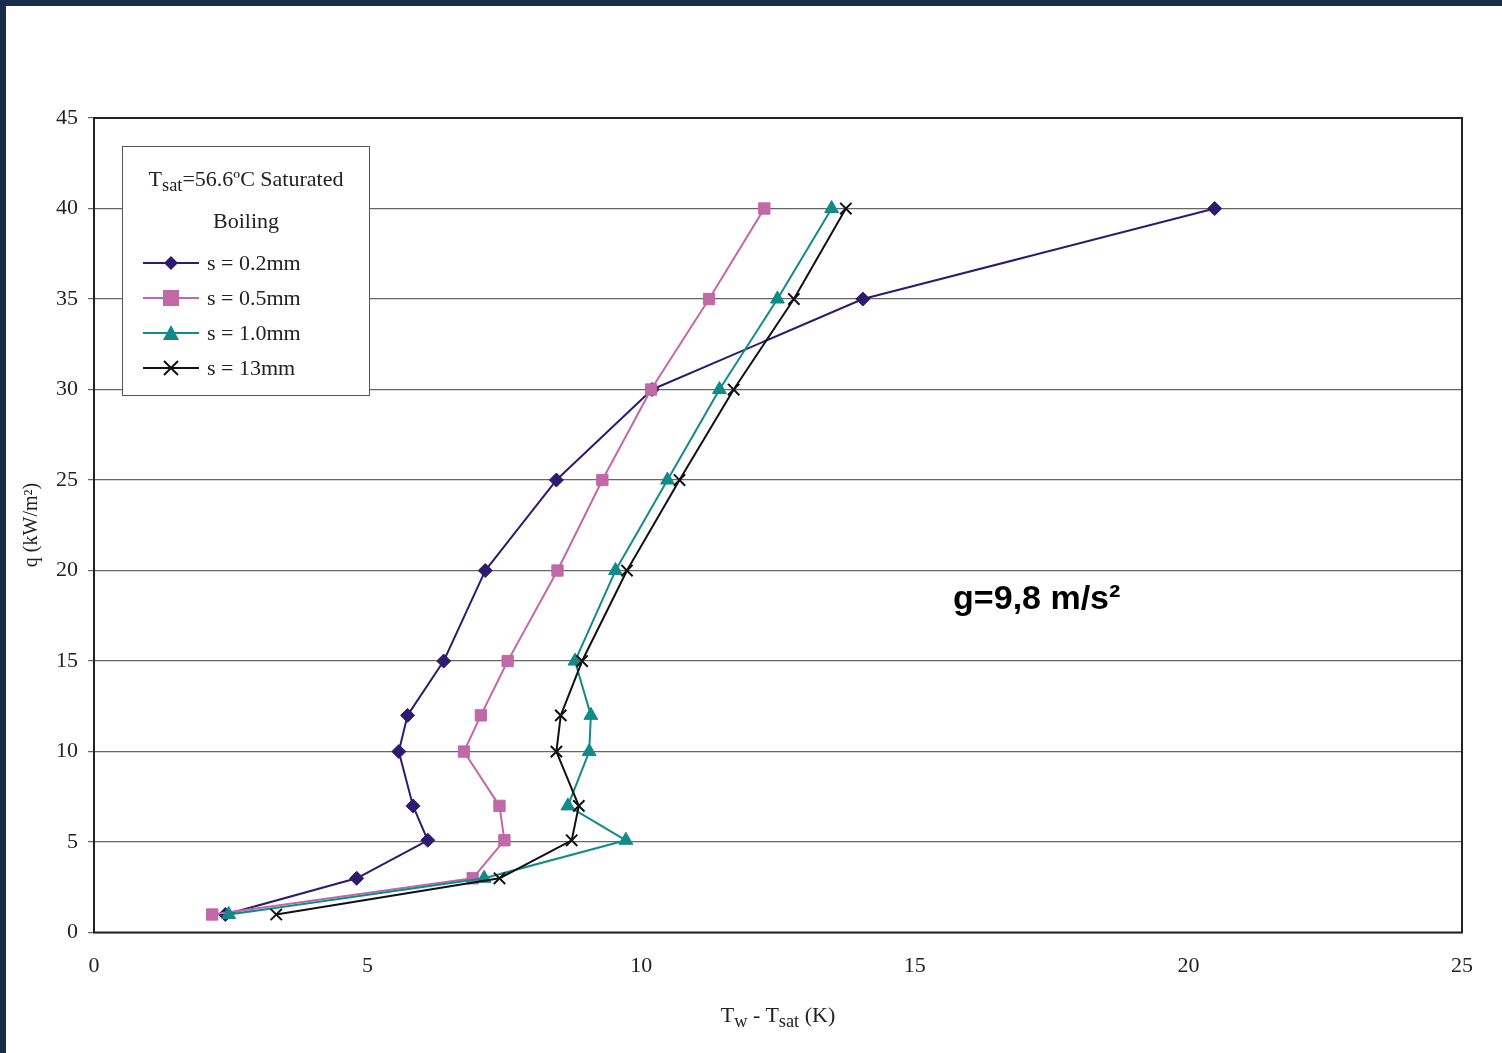 The width and height of the screenshot is (1502, 1053). Describe the element at coordinates (254, 297) in the screenshot. I see `legend-label: s = 0.5mm` at that location.